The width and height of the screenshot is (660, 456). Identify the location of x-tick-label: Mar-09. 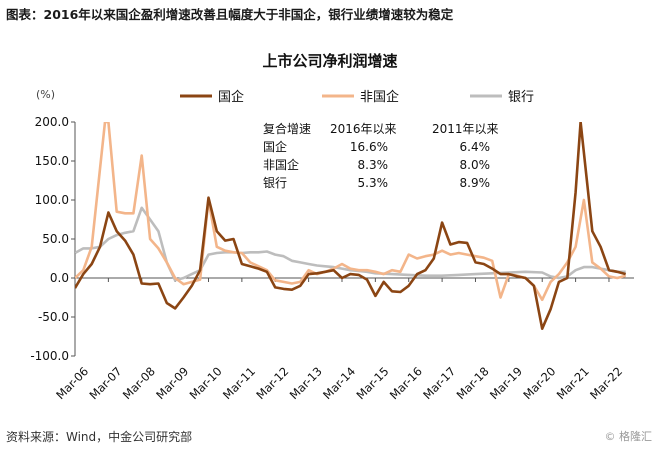
(172, 383).